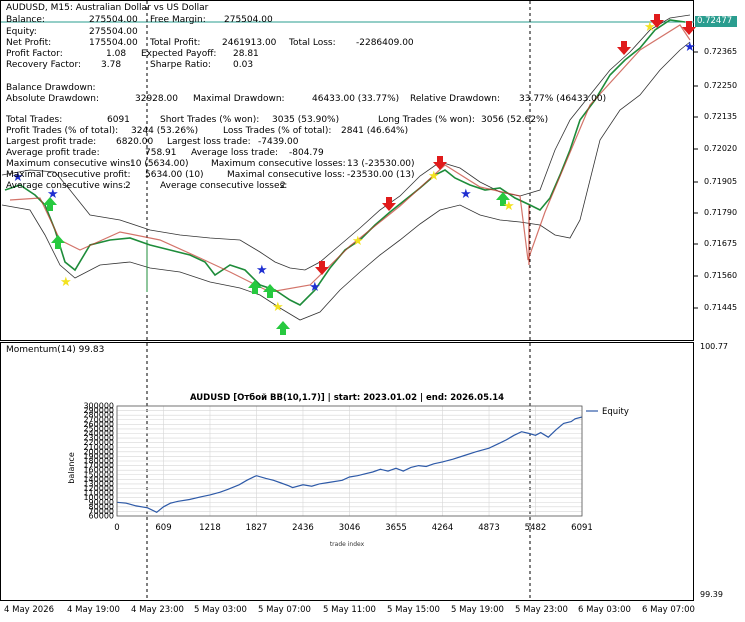  I want to click on equity-y-tick-label: 280000, so click(98, 415).